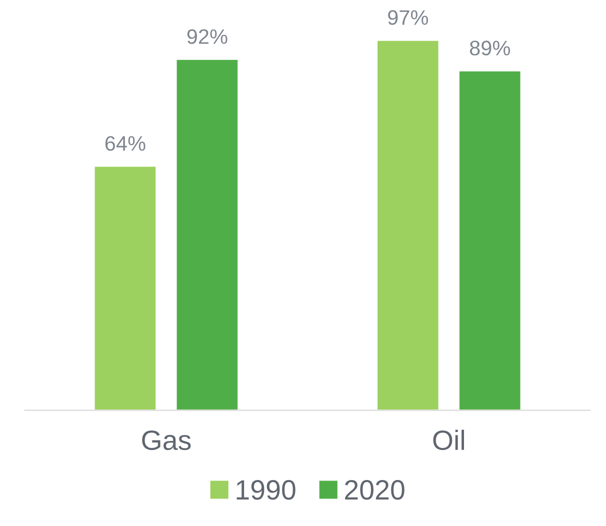 The height and width of the screenshot is (526, 606). What do you see at coordinates (166, 440) in the screenshot?
I see `x-tick-label: Gas` at bounding box center [166, 440].